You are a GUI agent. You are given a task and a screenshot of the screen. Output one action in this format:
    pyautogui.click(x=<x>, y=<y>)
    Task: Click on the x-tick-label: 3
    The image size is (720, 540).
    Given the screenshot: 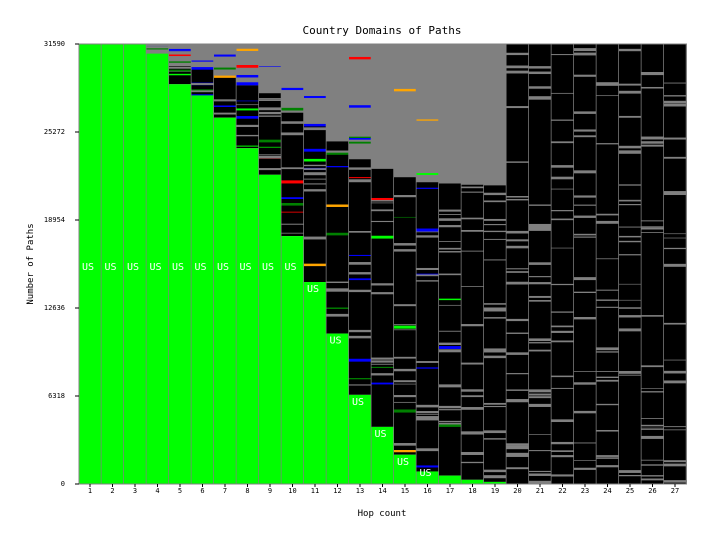 What is the action you would take?
    pyautogui.click(x=135, y=491)
    